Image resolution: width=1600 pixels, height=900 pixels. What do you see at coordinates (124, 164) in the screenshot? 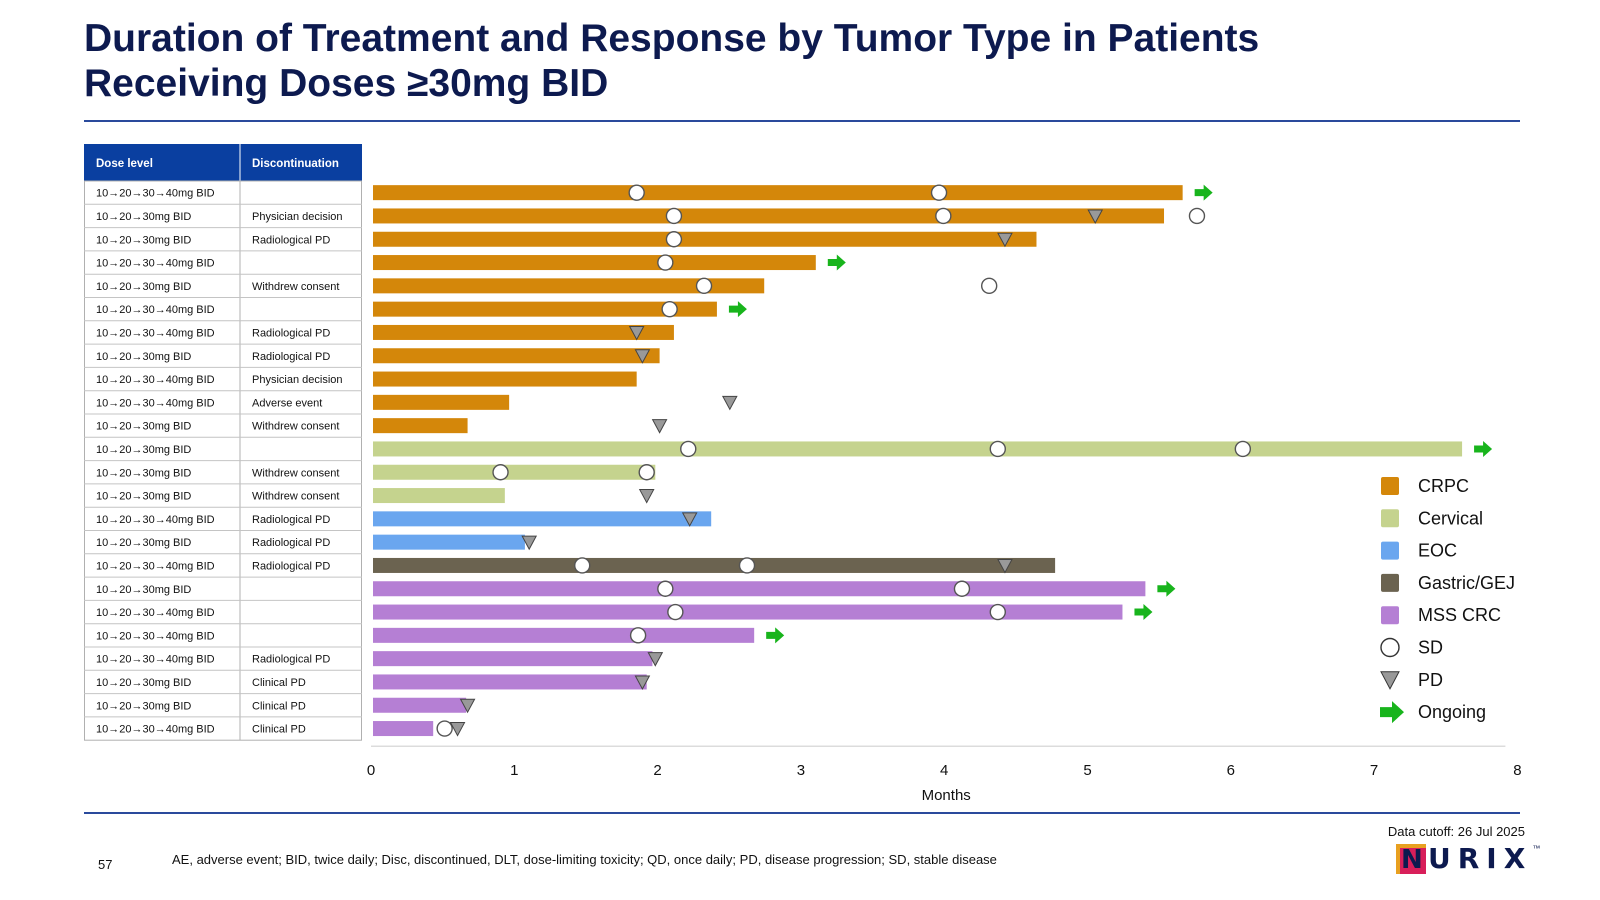
I see `table-header-dose: Dose level` at bounding box center [124, 164].